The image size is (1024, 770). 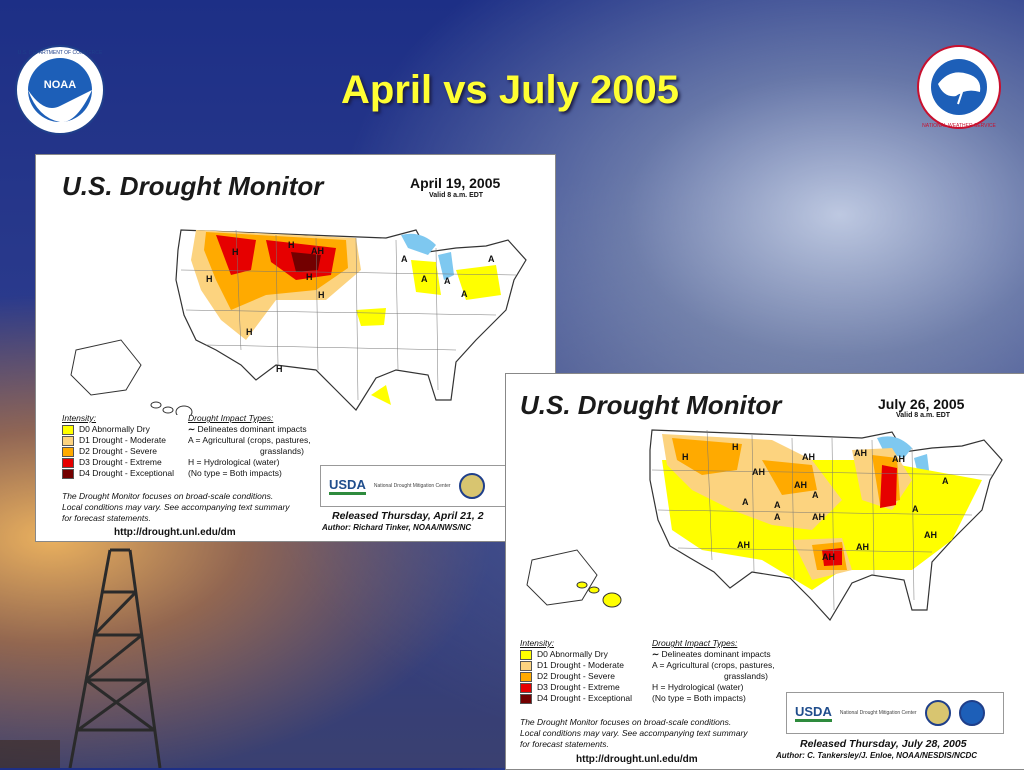 I want to click on commerce-seal-icon, so click(x=471, y=486).